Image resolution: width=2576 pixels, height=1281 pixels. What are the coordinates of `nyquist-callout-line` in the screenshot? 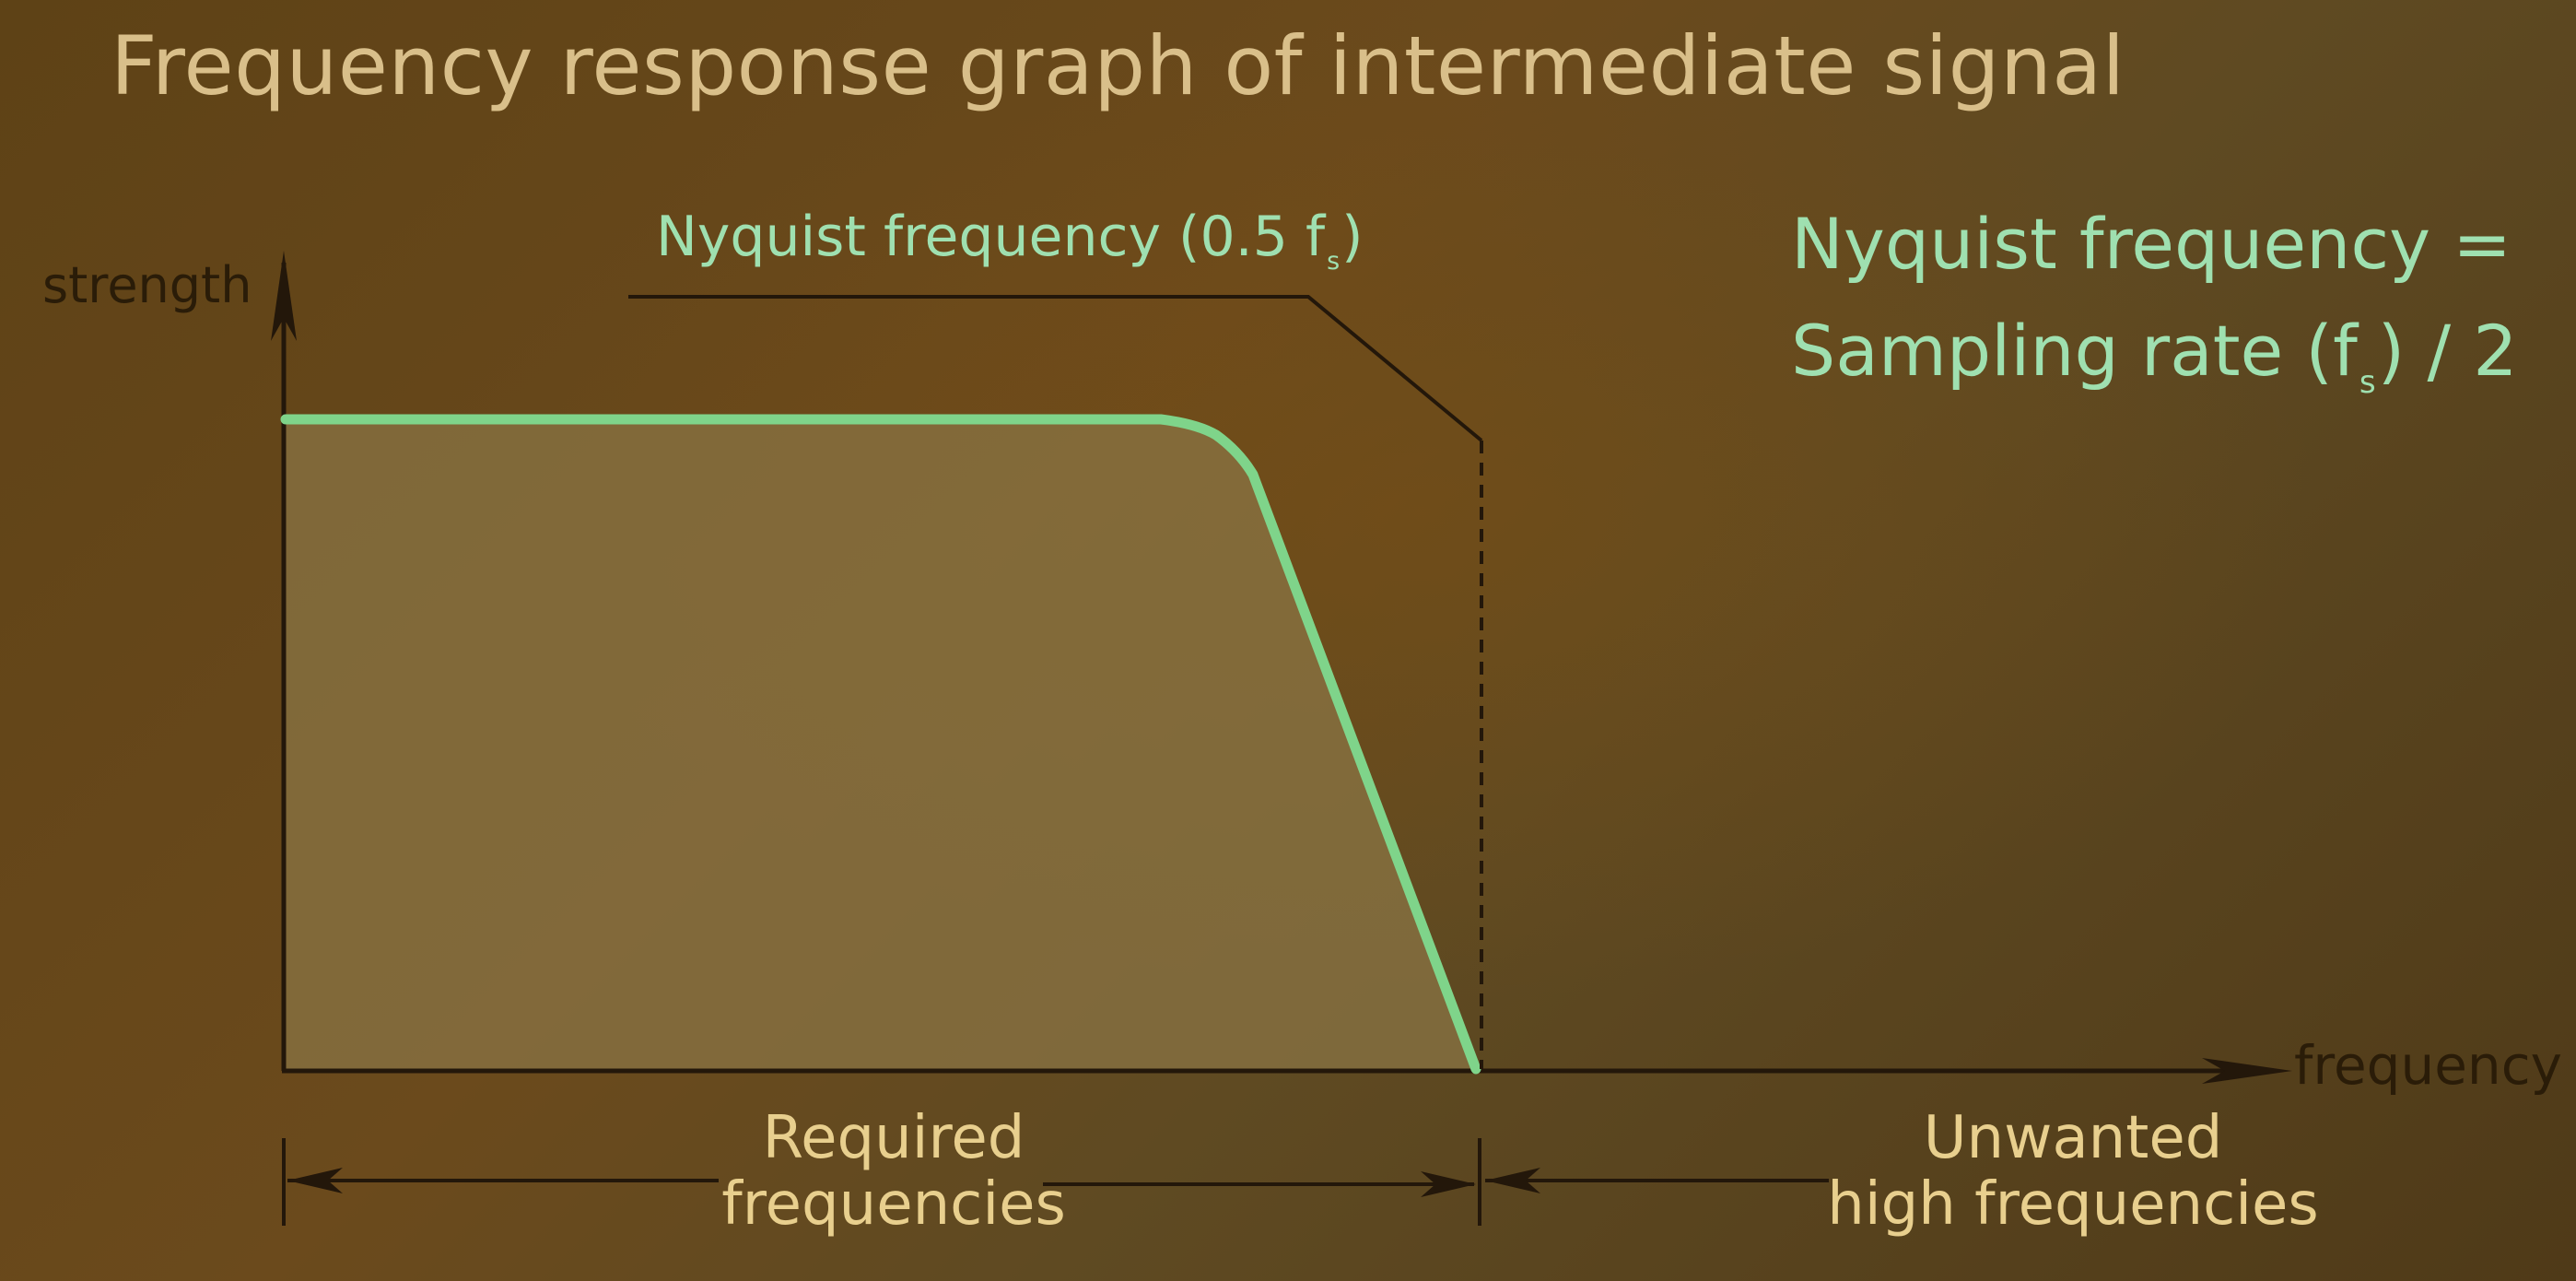 It's located at (1055, 369).